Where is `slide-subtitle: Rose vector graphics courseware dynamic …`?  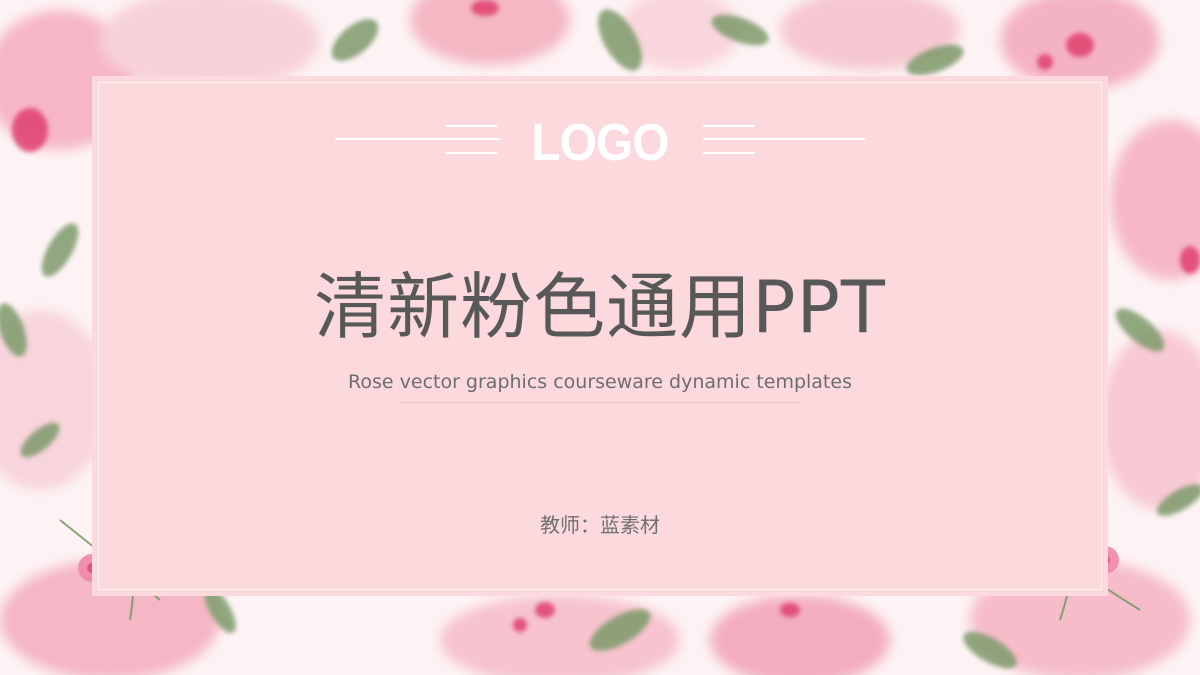
slide-subtitle: Rose vector graphics courseware dynamic … is located at coordinates (600, 382).